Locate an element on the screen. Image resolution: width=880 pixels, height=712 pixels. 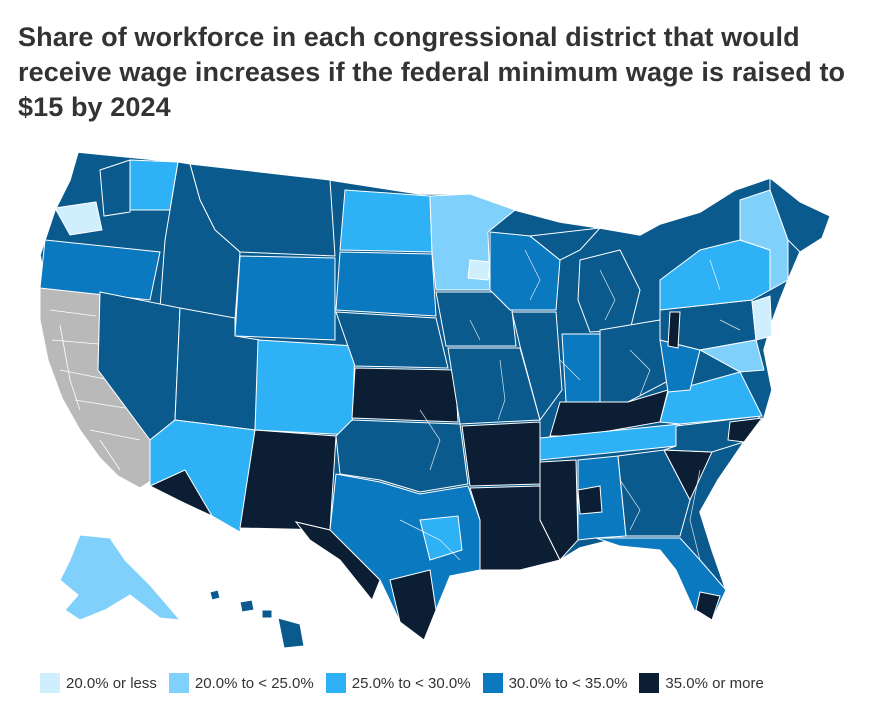
mississippi-region is located at coordinates (559, 510).